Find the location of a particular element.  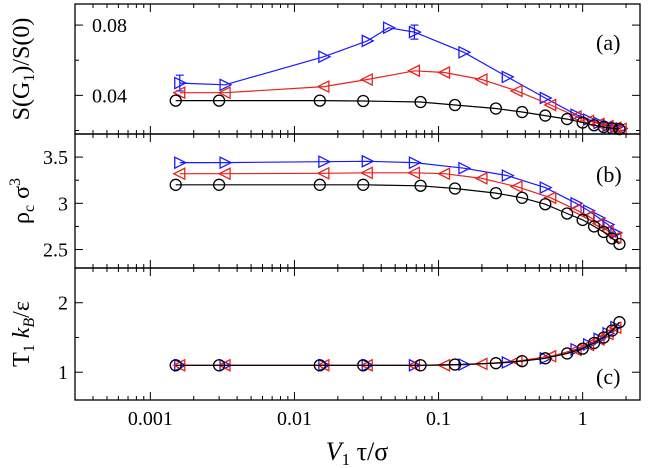

panel-a-label: (a) is located at coordinates (608, 42).